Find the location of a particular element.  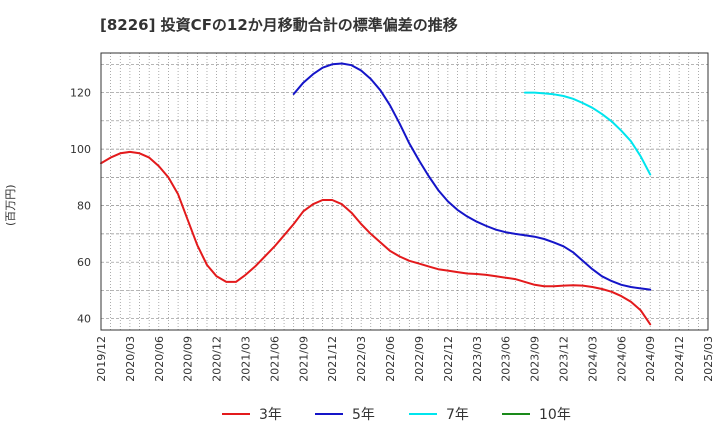

legend-label: 7年 is located at coordinates (457, 415).